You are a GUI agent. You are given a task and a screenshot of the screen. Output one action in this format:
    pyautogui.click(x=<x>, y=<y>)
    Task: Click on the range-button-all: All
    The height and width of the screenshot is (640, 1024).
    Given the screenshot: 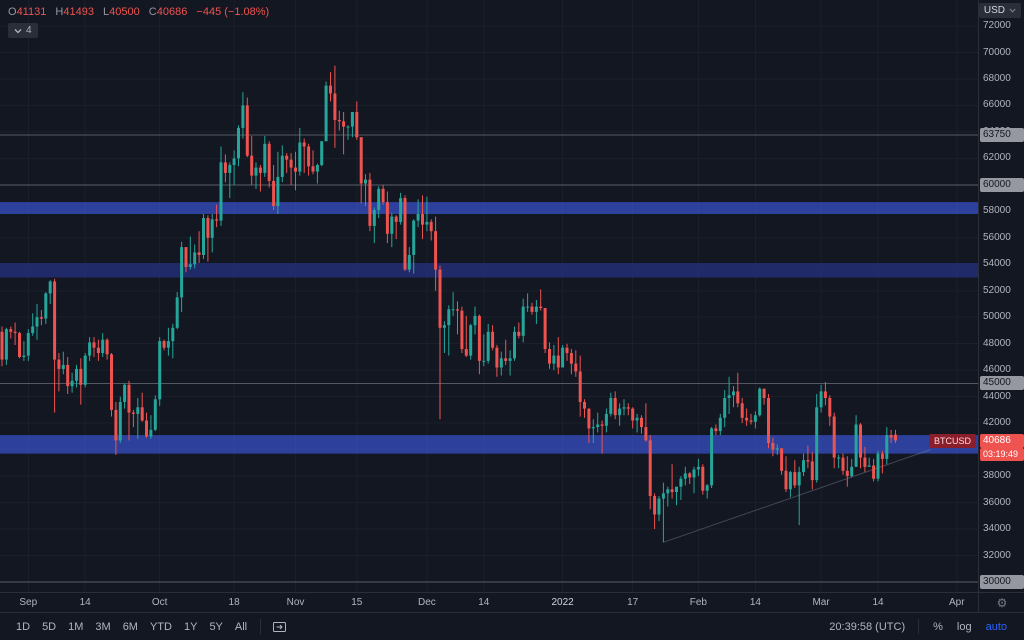 What is the action you would take?
    pyautogui.click(x=241, y=626)
    